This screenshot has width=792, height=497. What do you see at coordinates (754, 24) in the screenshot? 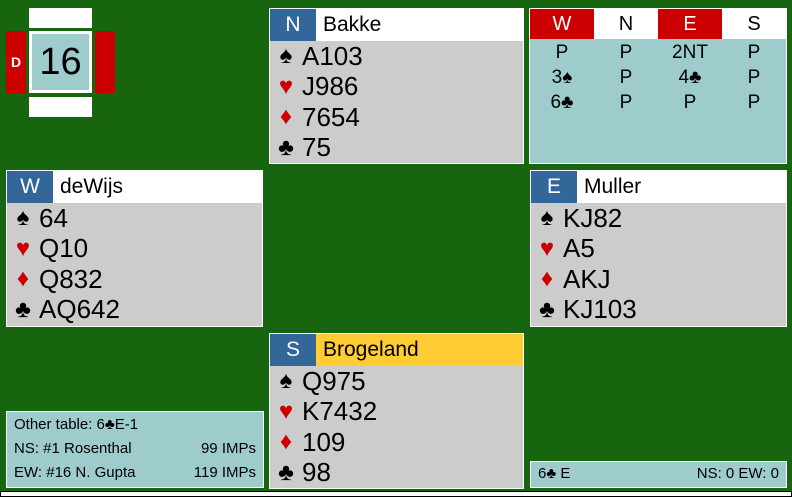
I see `bid-header-s: S` at bounding box center [754, 24].